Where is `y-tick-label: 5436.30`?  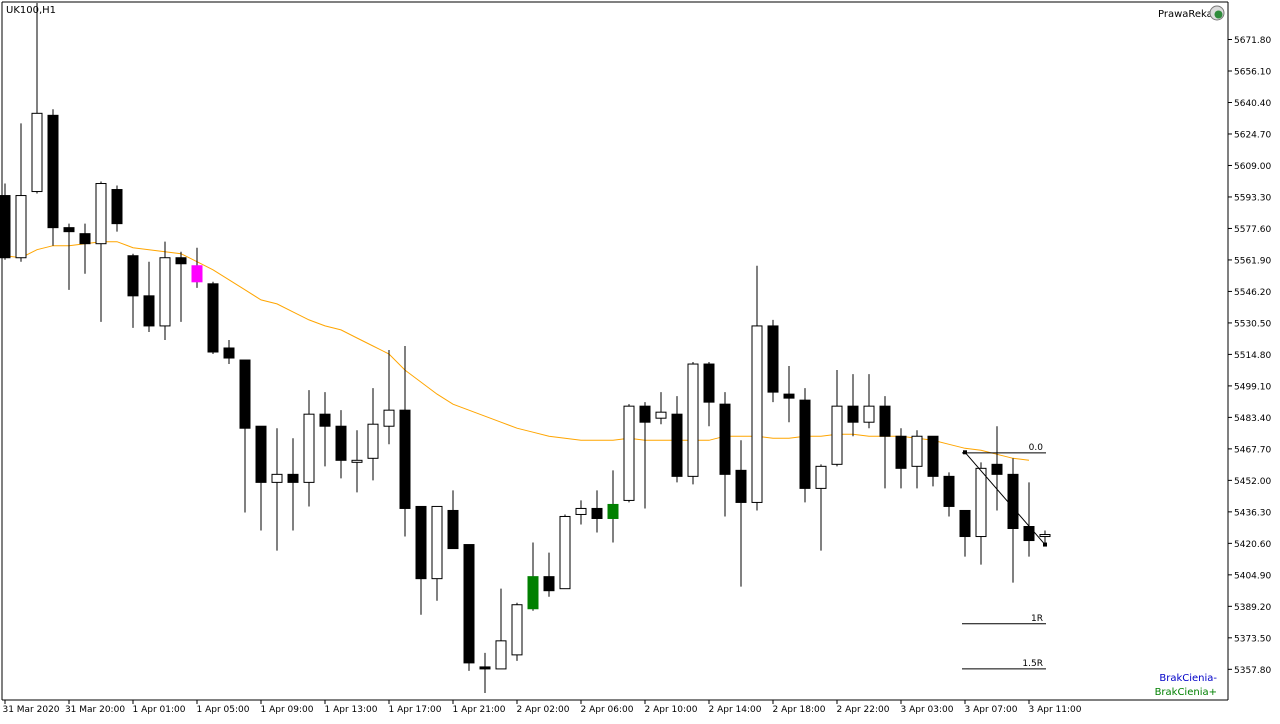 y-tick-label: 5436.30 is located at coordinates (1252, 513).